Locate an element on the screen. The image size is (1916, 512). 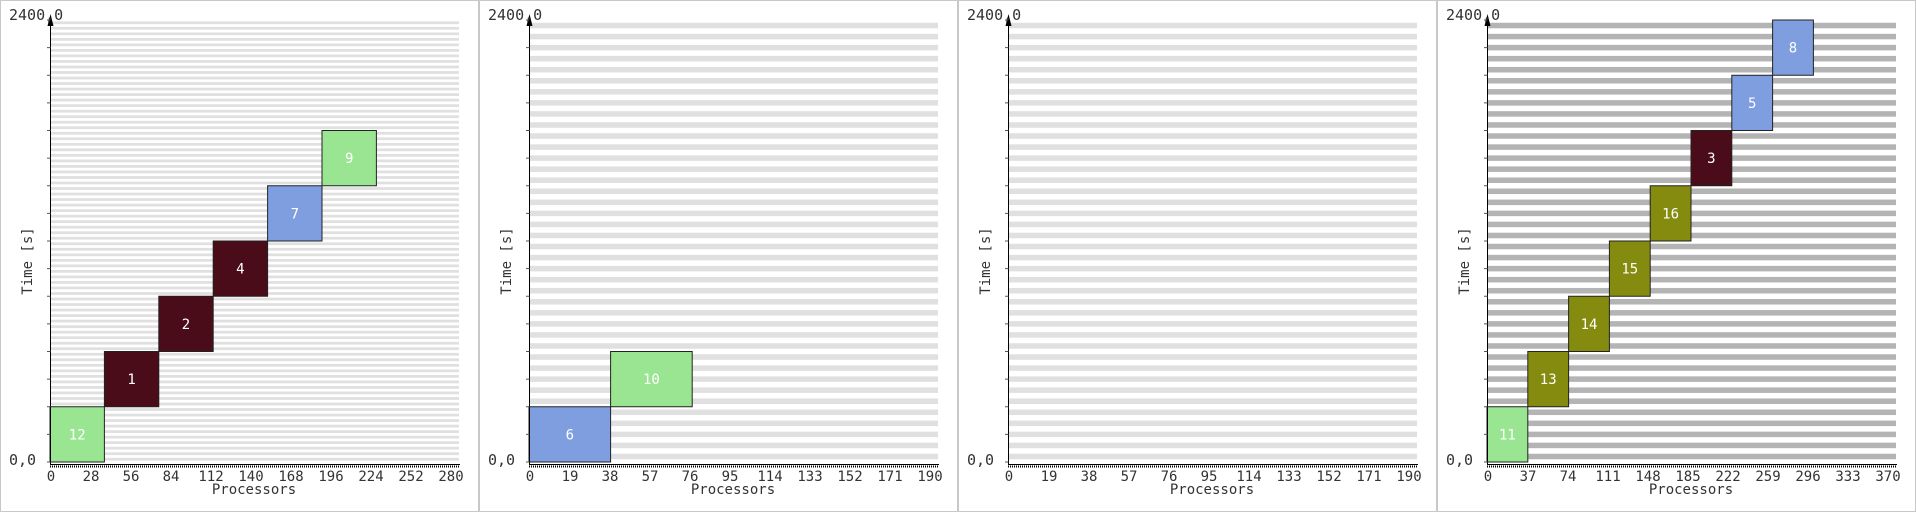
job-10-label: 10 is located at coordinates (651, 380).